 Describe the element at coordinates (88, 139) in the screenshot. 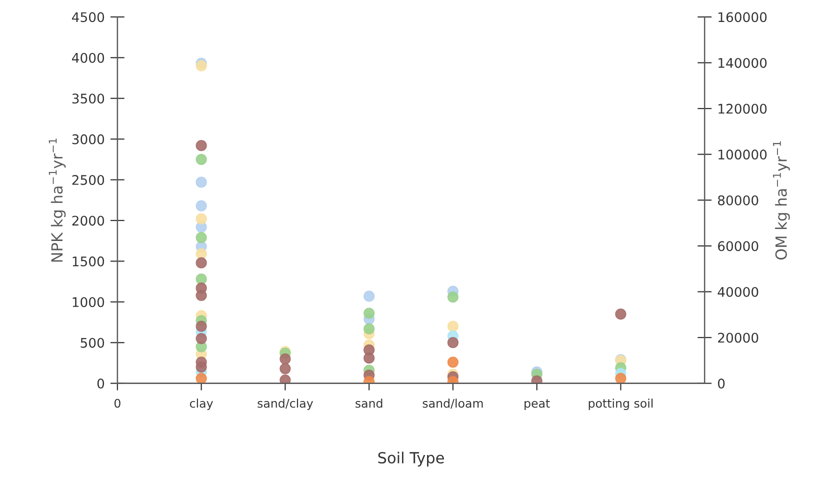

I see `y-tick-label: 3000` at that location.